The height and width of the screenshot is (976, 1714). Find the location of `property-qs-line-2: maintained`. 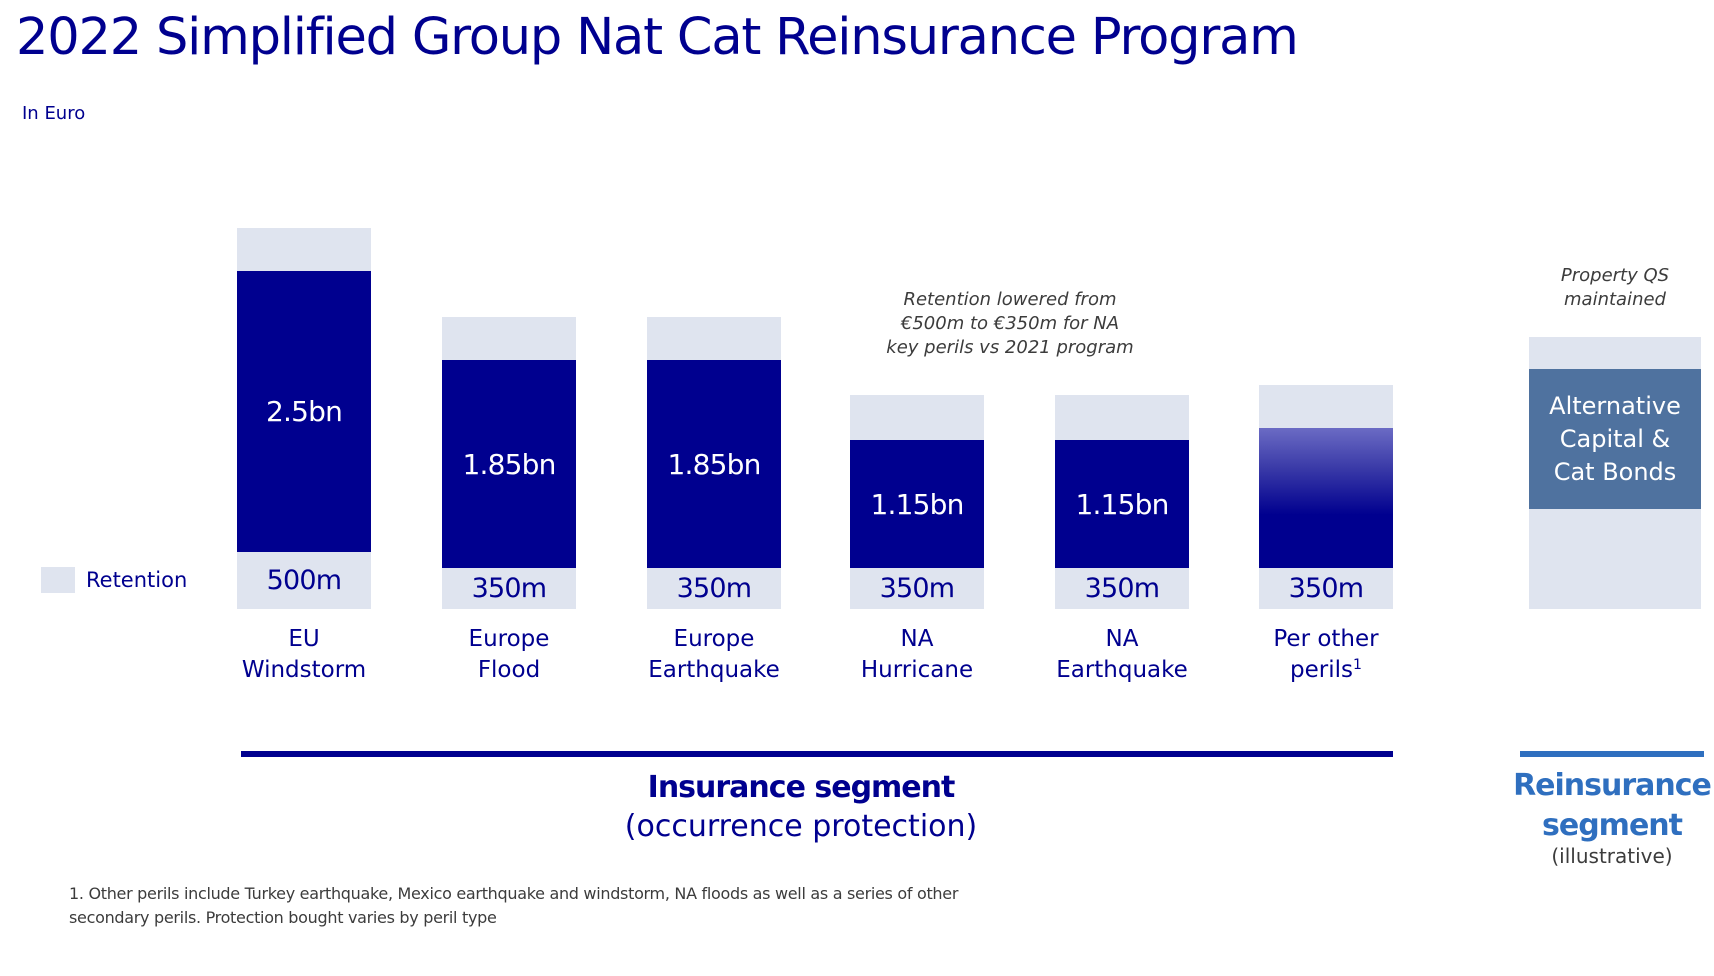

property-qs-line-2: maintained is located at coordinates (1615, 299).